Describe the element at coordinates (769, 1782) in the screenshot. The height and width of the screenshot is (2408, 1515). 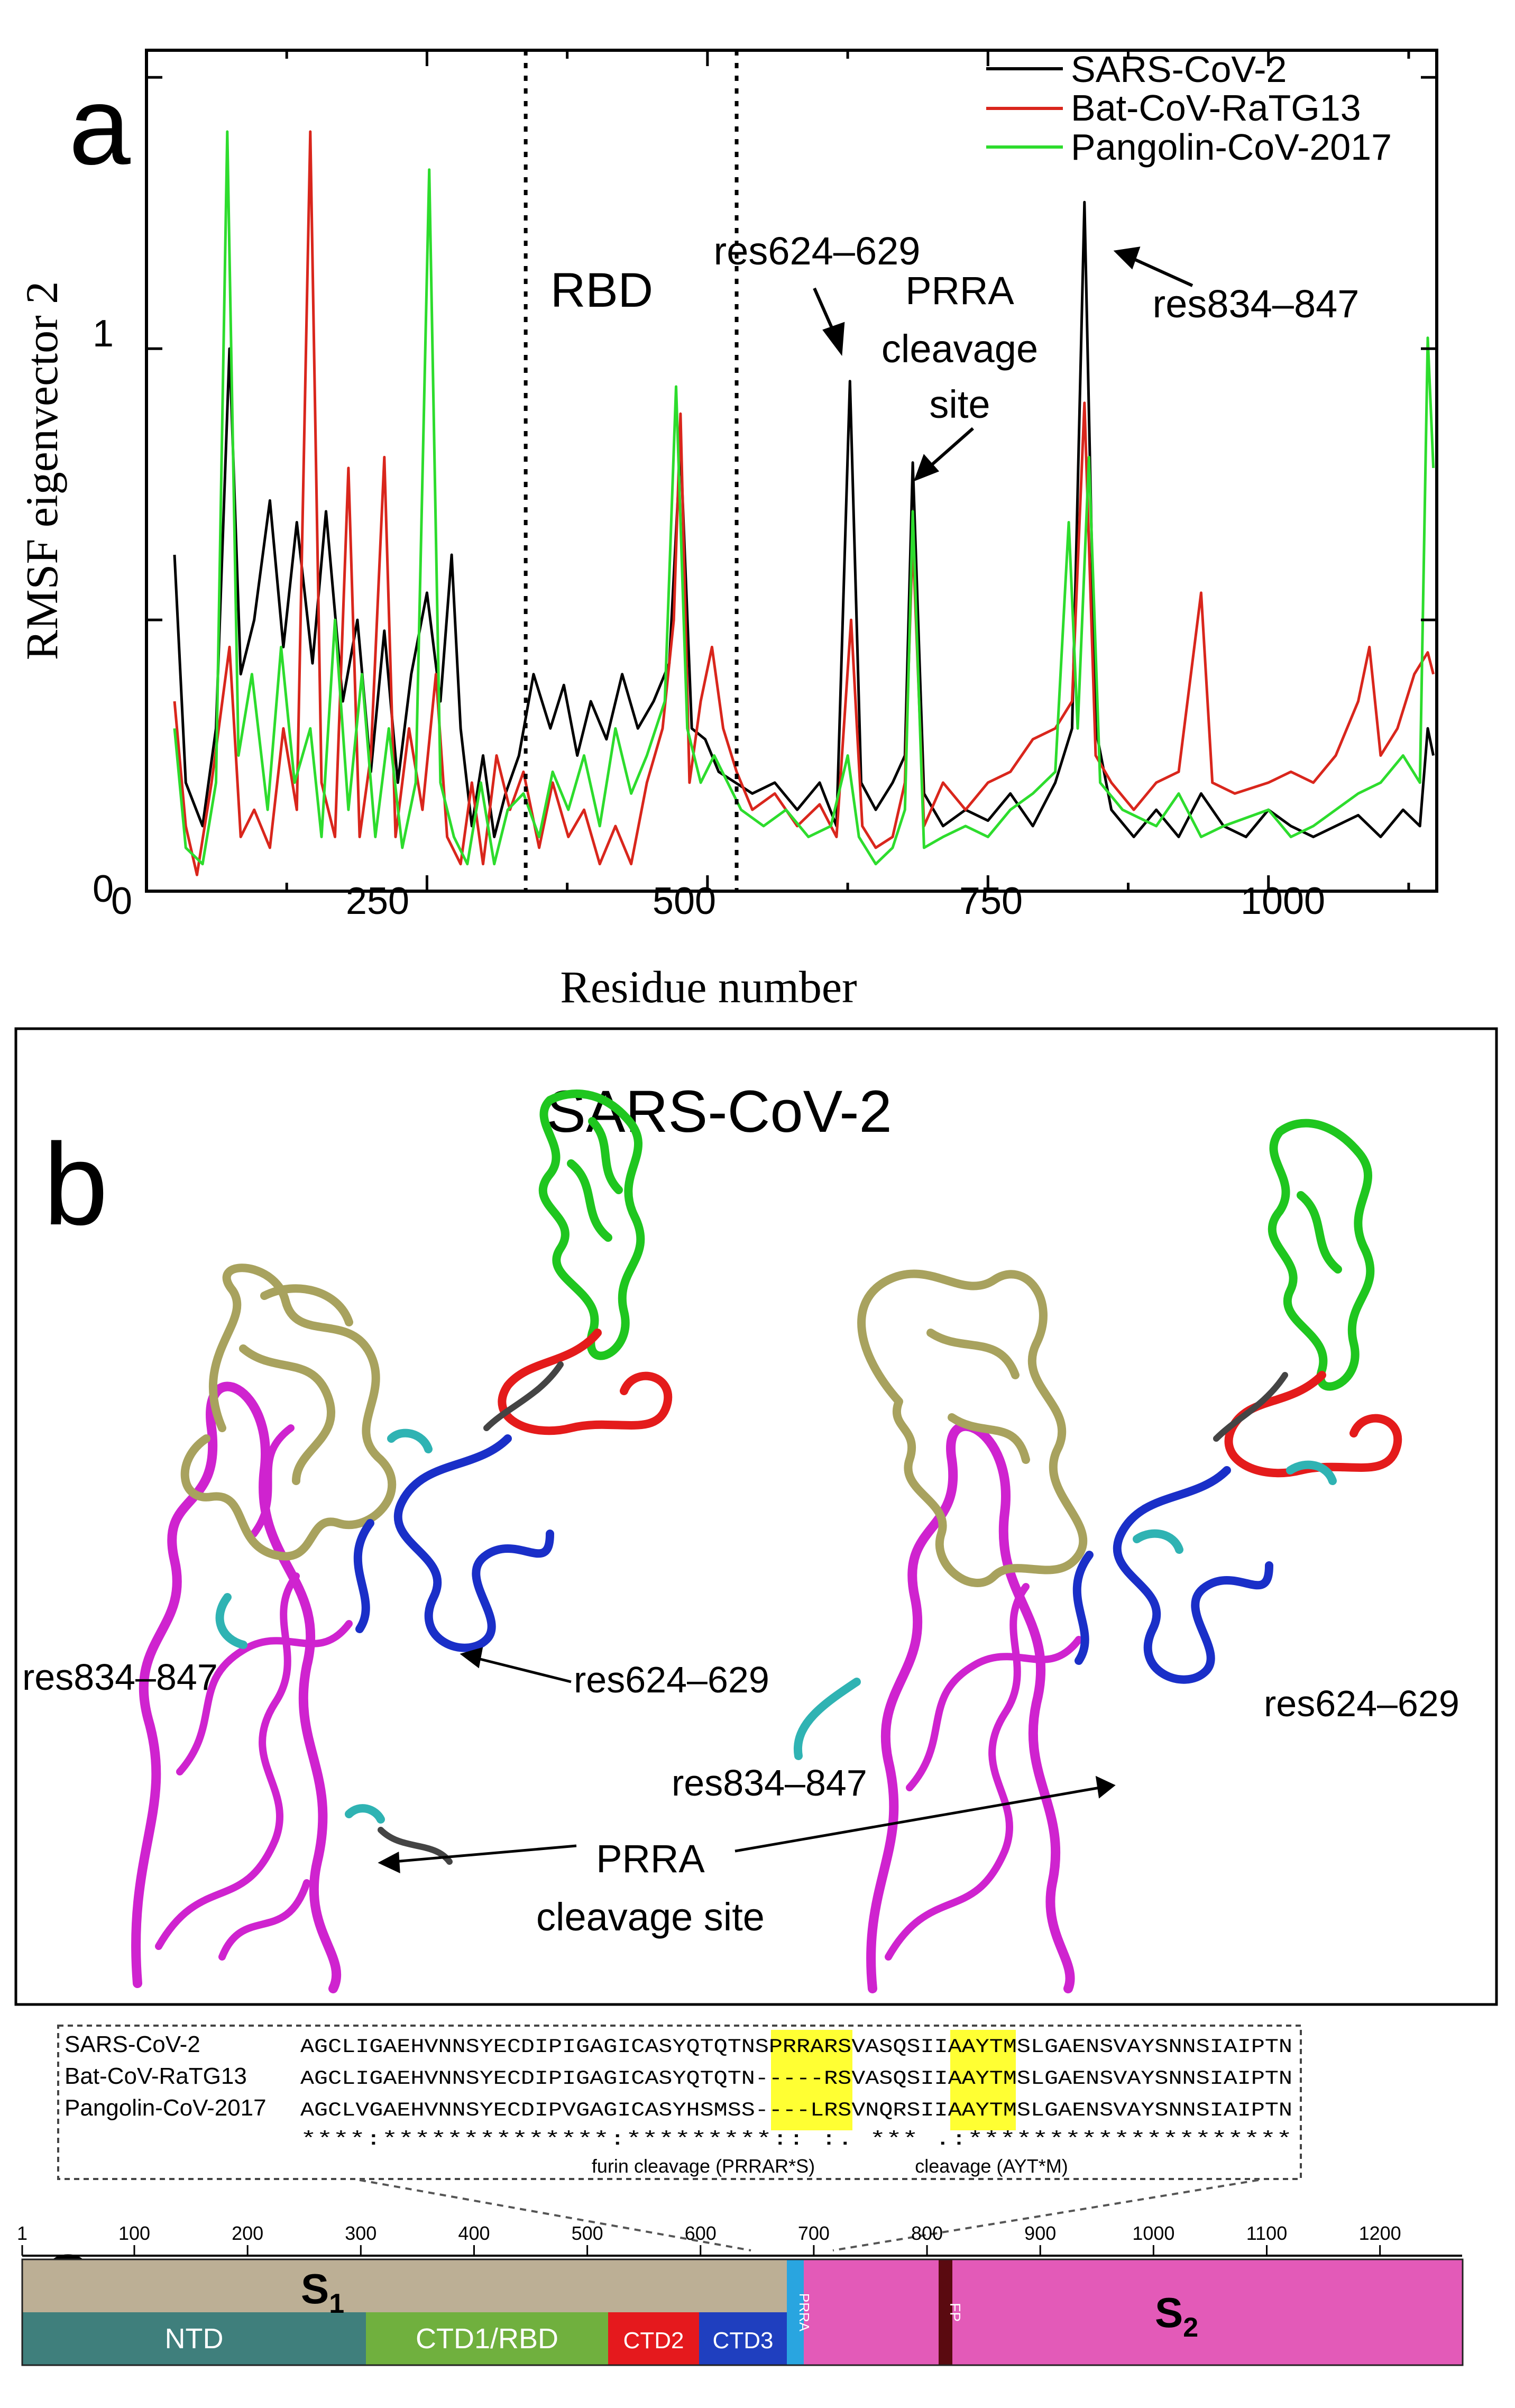
I see `right-label-res834-847: res834–847` at that location.